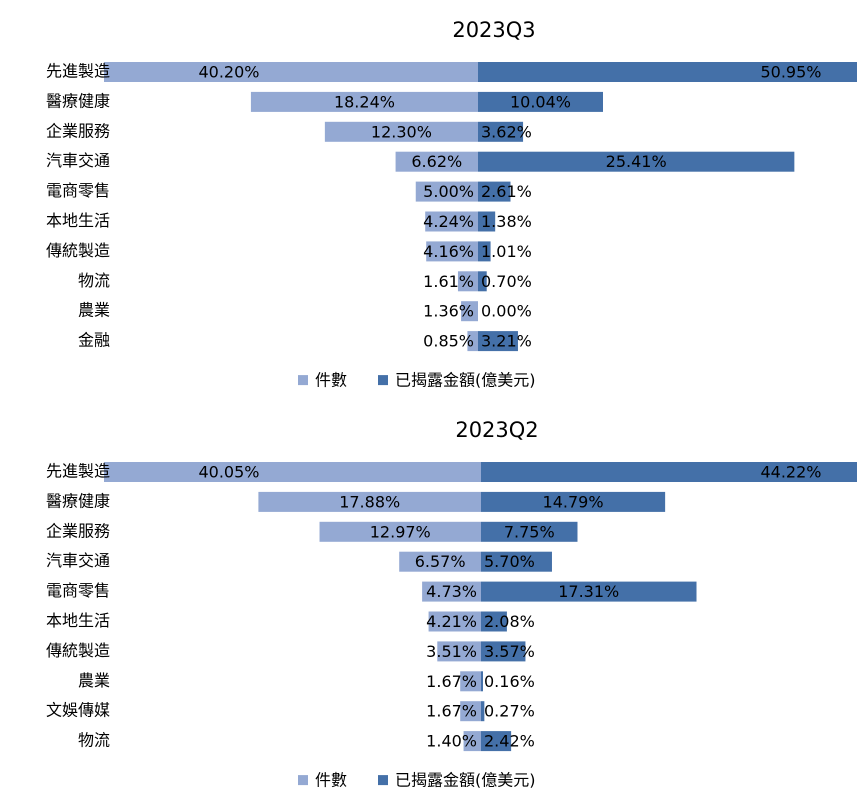 The height and width of the screenshot is (800, 866). Describe the element at coordinates (790, 472) in the screenshot. I see `value-label: 44.22%` at that location.